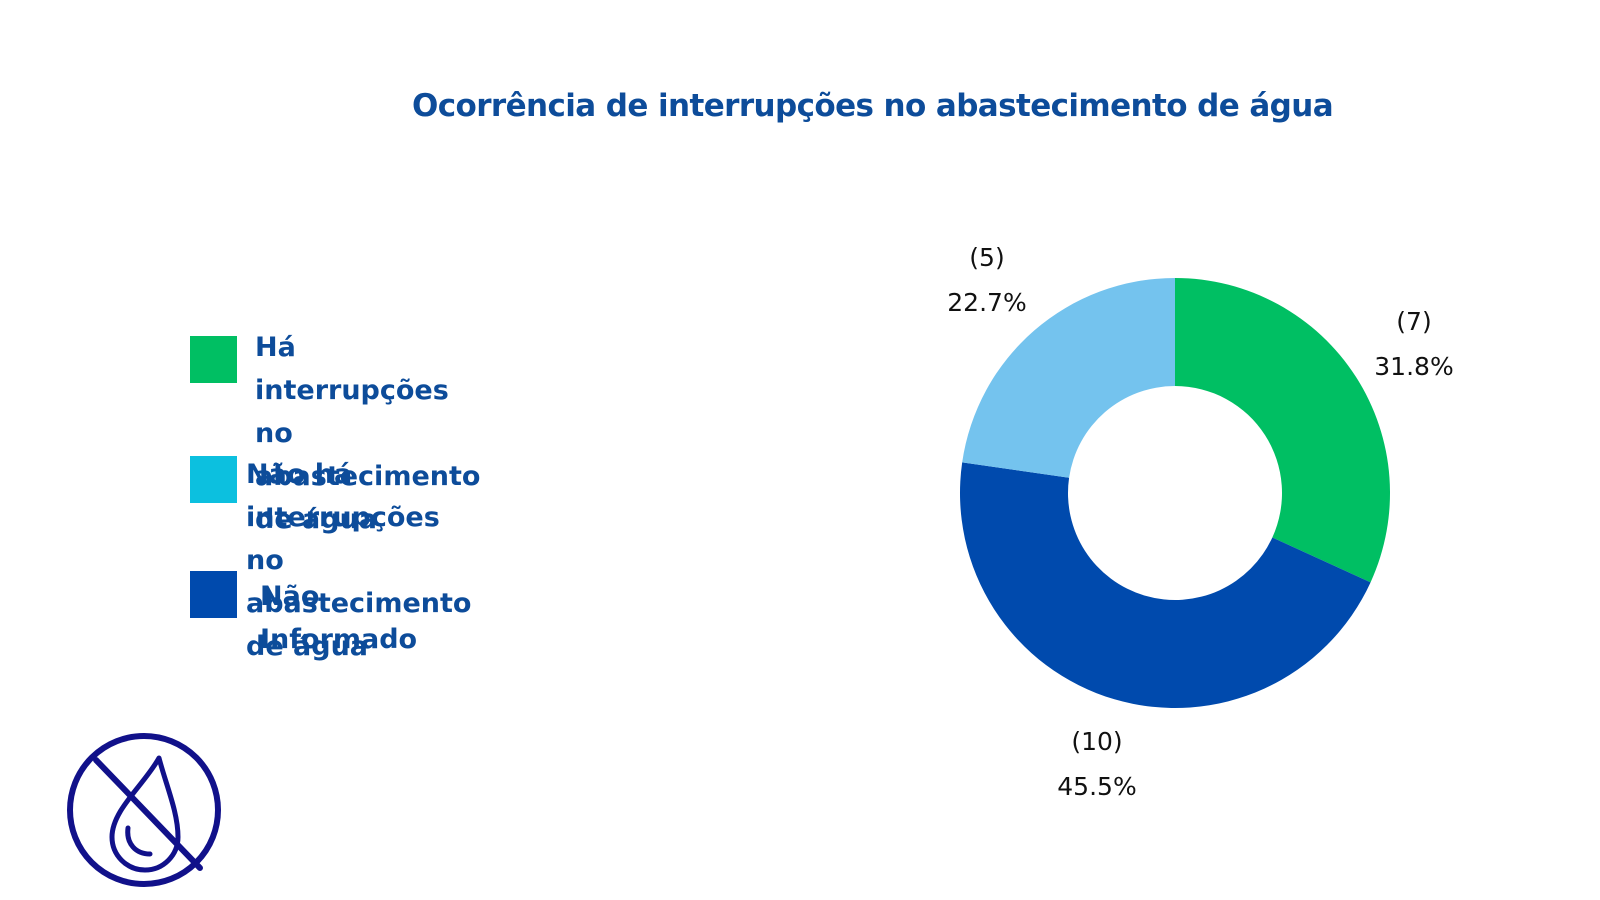 This screenshot has width=1600, height=900. What do you see at coordinates (213, 479) in the screenshot?
I see `legend-swatch-no-interruptions` at bounding box center [213, 479].